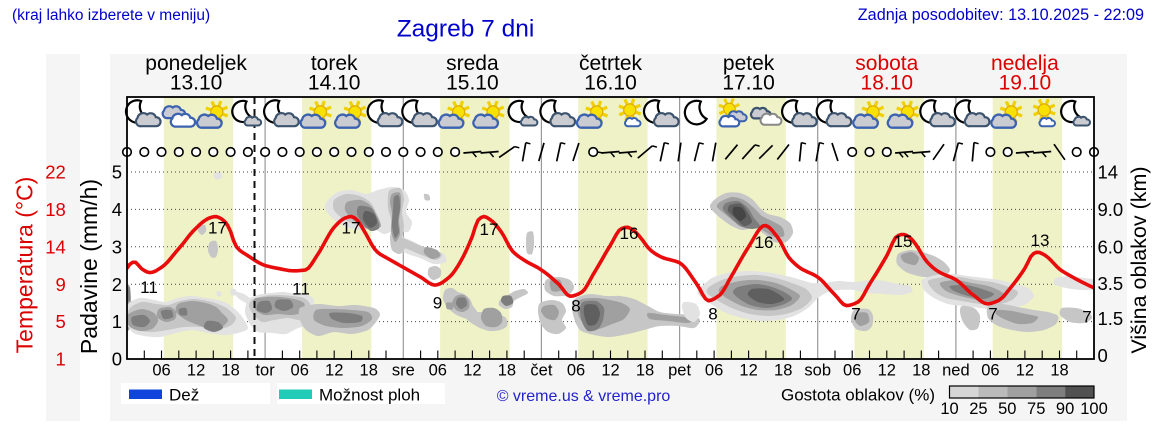  Describe the element at coordinates (334, 63) in the screenshot. I see `svg-text: torek` at that location.